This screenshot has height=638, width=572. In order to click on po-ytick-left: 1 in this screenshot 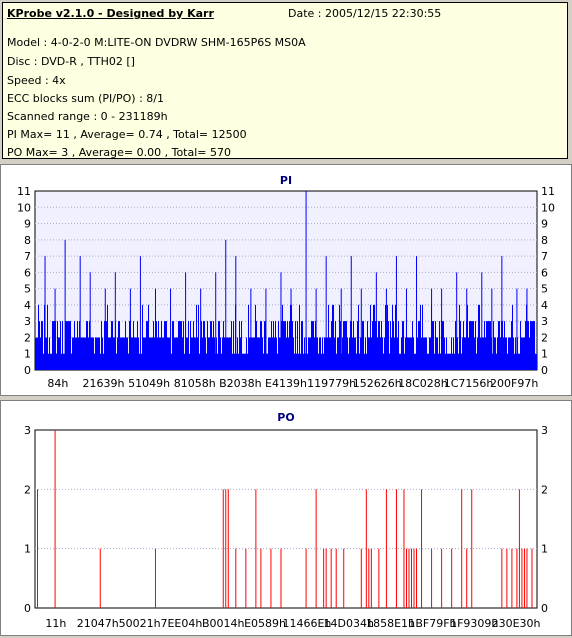, I will do `click(27, 549)`.